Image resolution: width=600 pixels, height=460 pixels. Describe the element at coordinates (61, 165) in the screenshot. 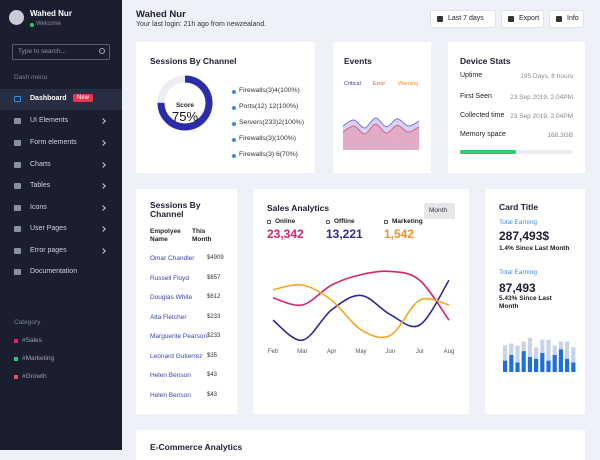

I see `menu-item: Charts` at that location.